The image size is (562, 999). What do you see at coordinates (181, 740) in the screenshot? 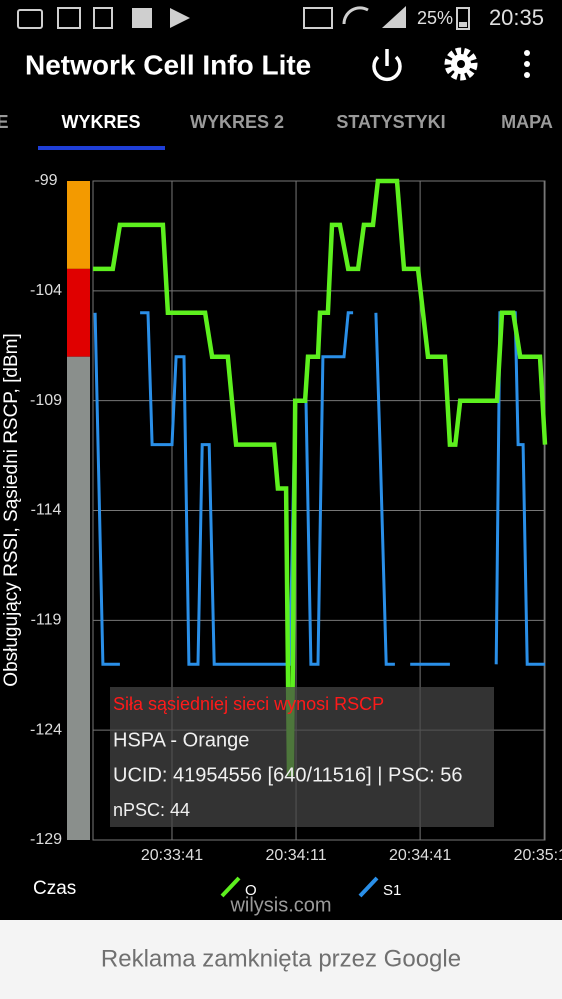
I see `tooltip-line: HSPA - Orange` at bounding box center [181, 740].